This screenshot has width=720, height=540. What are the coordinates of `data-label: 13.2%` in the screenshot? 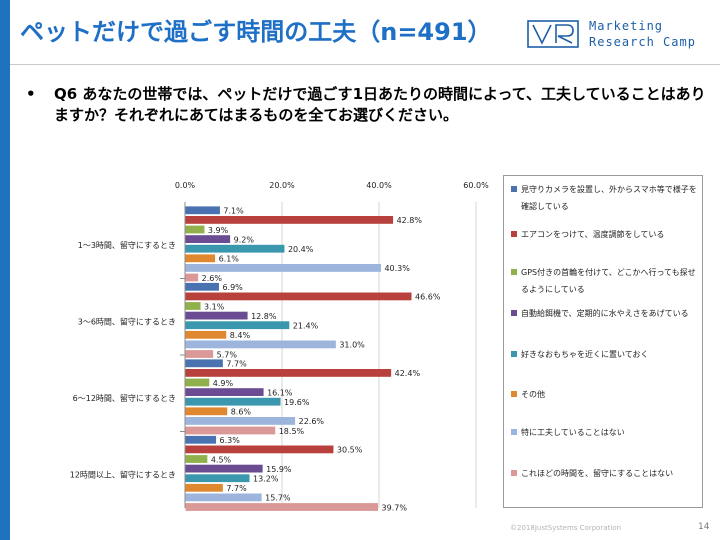 It's located at (266, 479).